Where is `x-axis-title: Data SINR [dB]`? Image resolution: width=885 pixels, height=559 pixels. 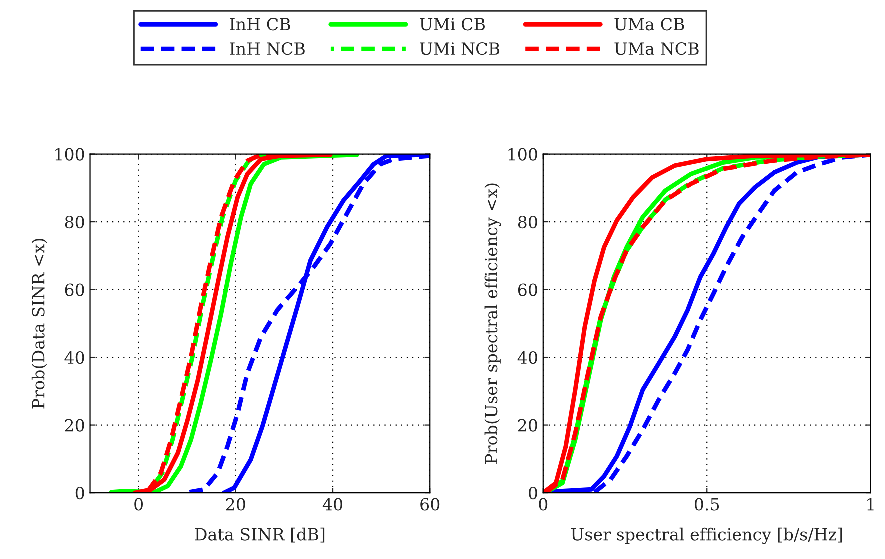 x-axis-title: Data SINR [dB] is located at coordinates (260, 535).